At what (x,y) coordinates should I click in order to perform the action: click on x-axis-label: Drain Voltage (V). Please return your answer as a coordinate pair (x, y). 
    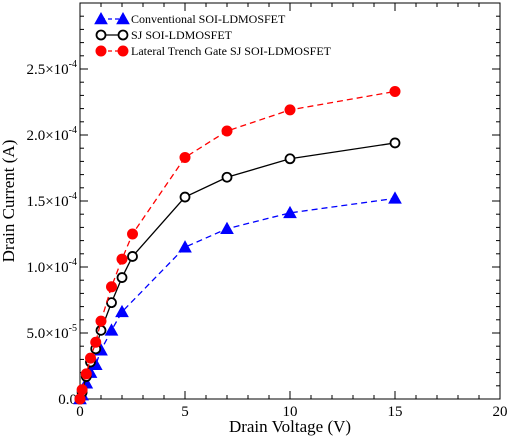
    Looking at the image, I should click on (290, 426).